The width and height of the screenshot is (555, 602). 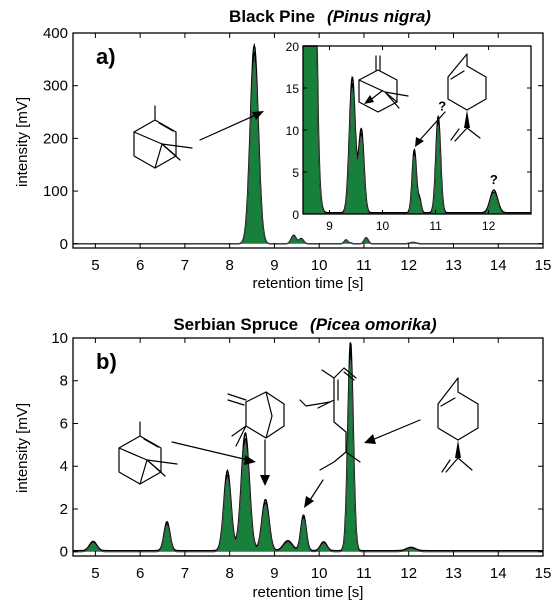 What do you see at coordinates (442, 106) in the screenshot?
I see `inset-question-mark-1: ?` at bounding box center [442, 106].